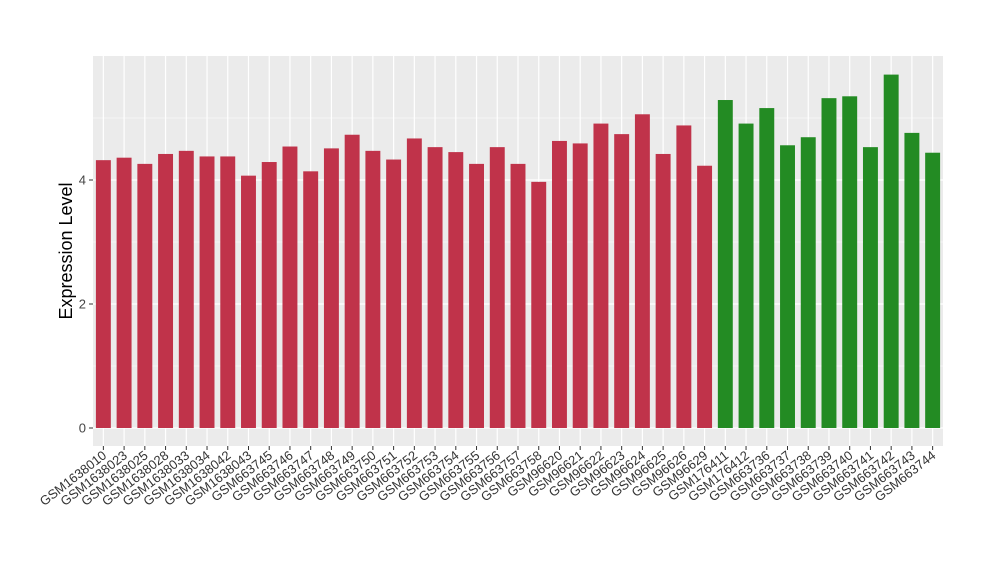 The image size is (1000, 585). Describe the element at coordinates (103, 294) in the screenshot. I see `bar-GSM1638010` at that location.